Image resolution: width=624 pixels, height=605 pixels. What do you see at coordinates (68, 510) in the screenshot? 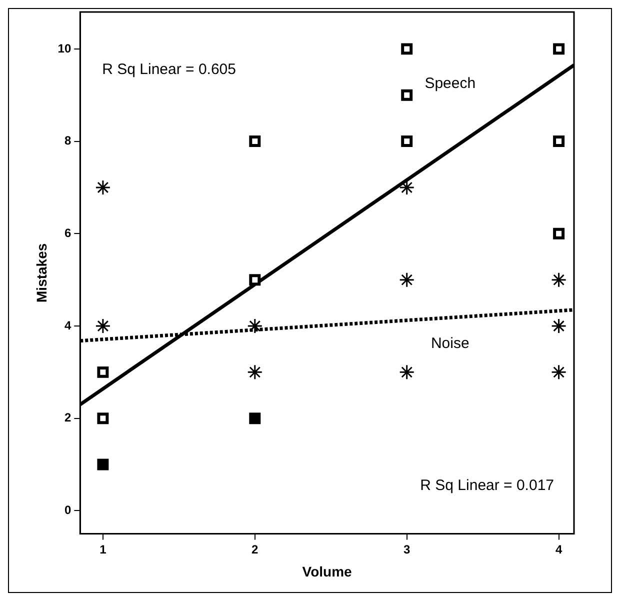
I see `y-tick-label: 0` at bounding box center [68, 510].